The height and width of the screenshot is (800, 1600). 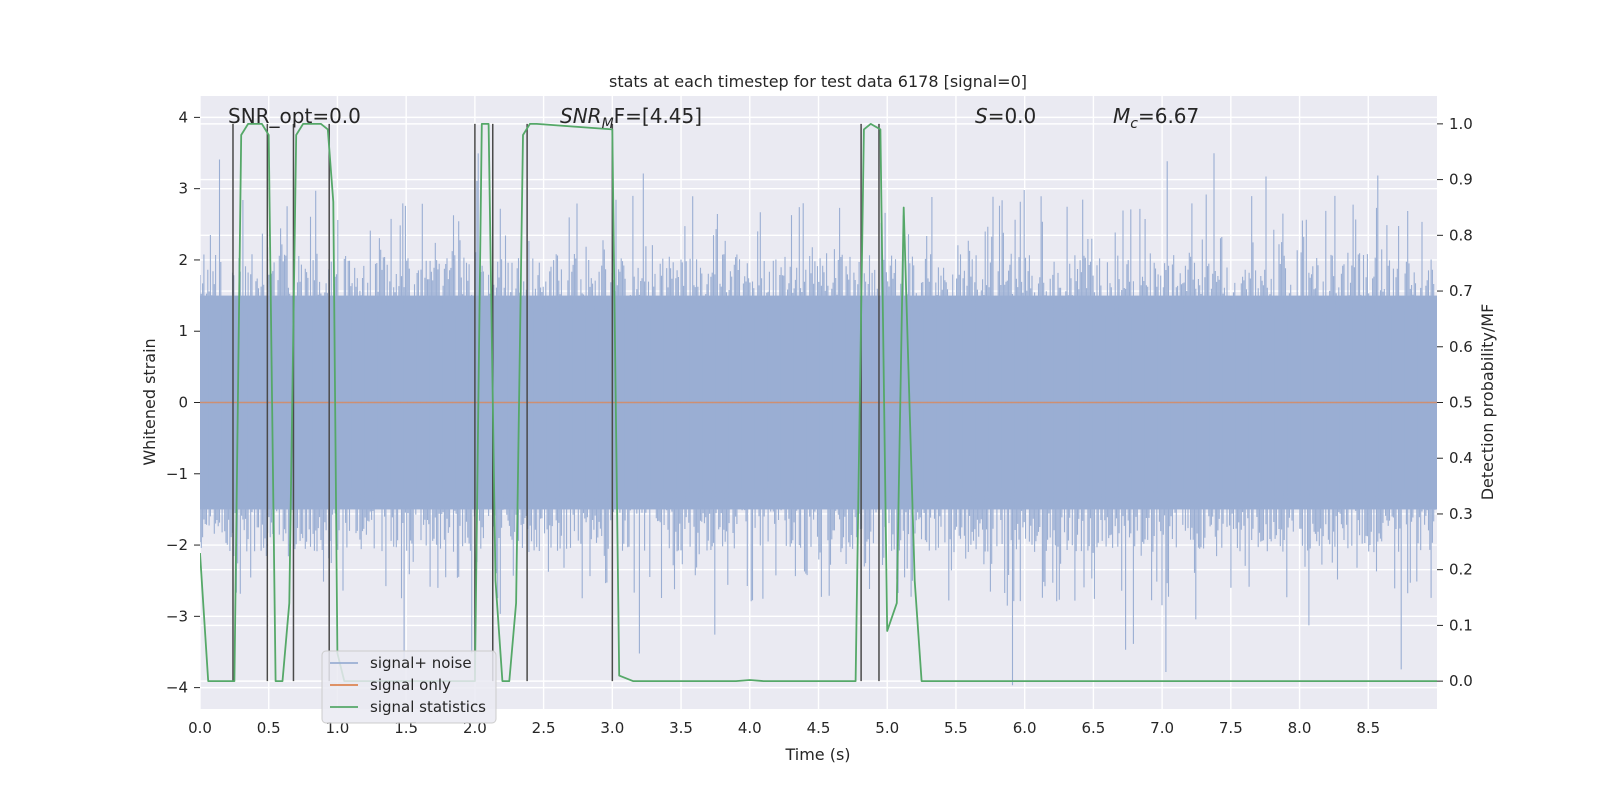 I want to click on y-left-tick-label-6: 2, so click(x=183, y=260).